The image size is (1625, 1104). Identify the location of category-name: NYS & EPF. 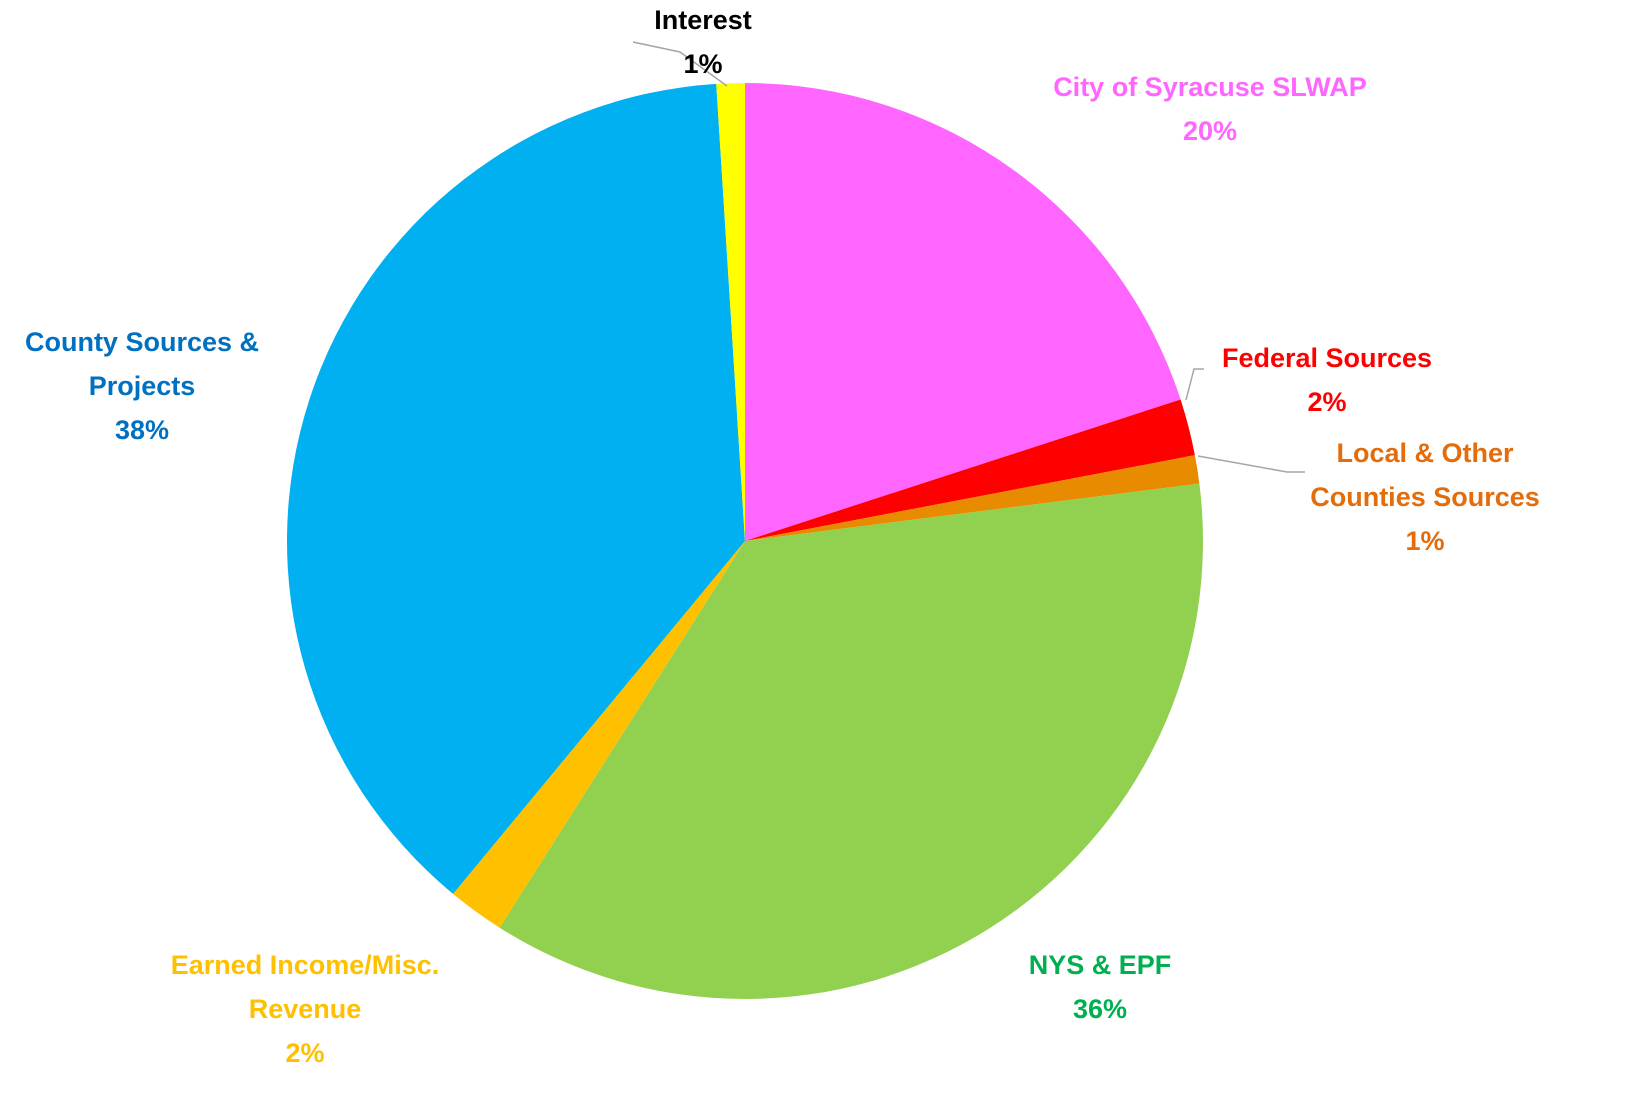
(1100, 965).